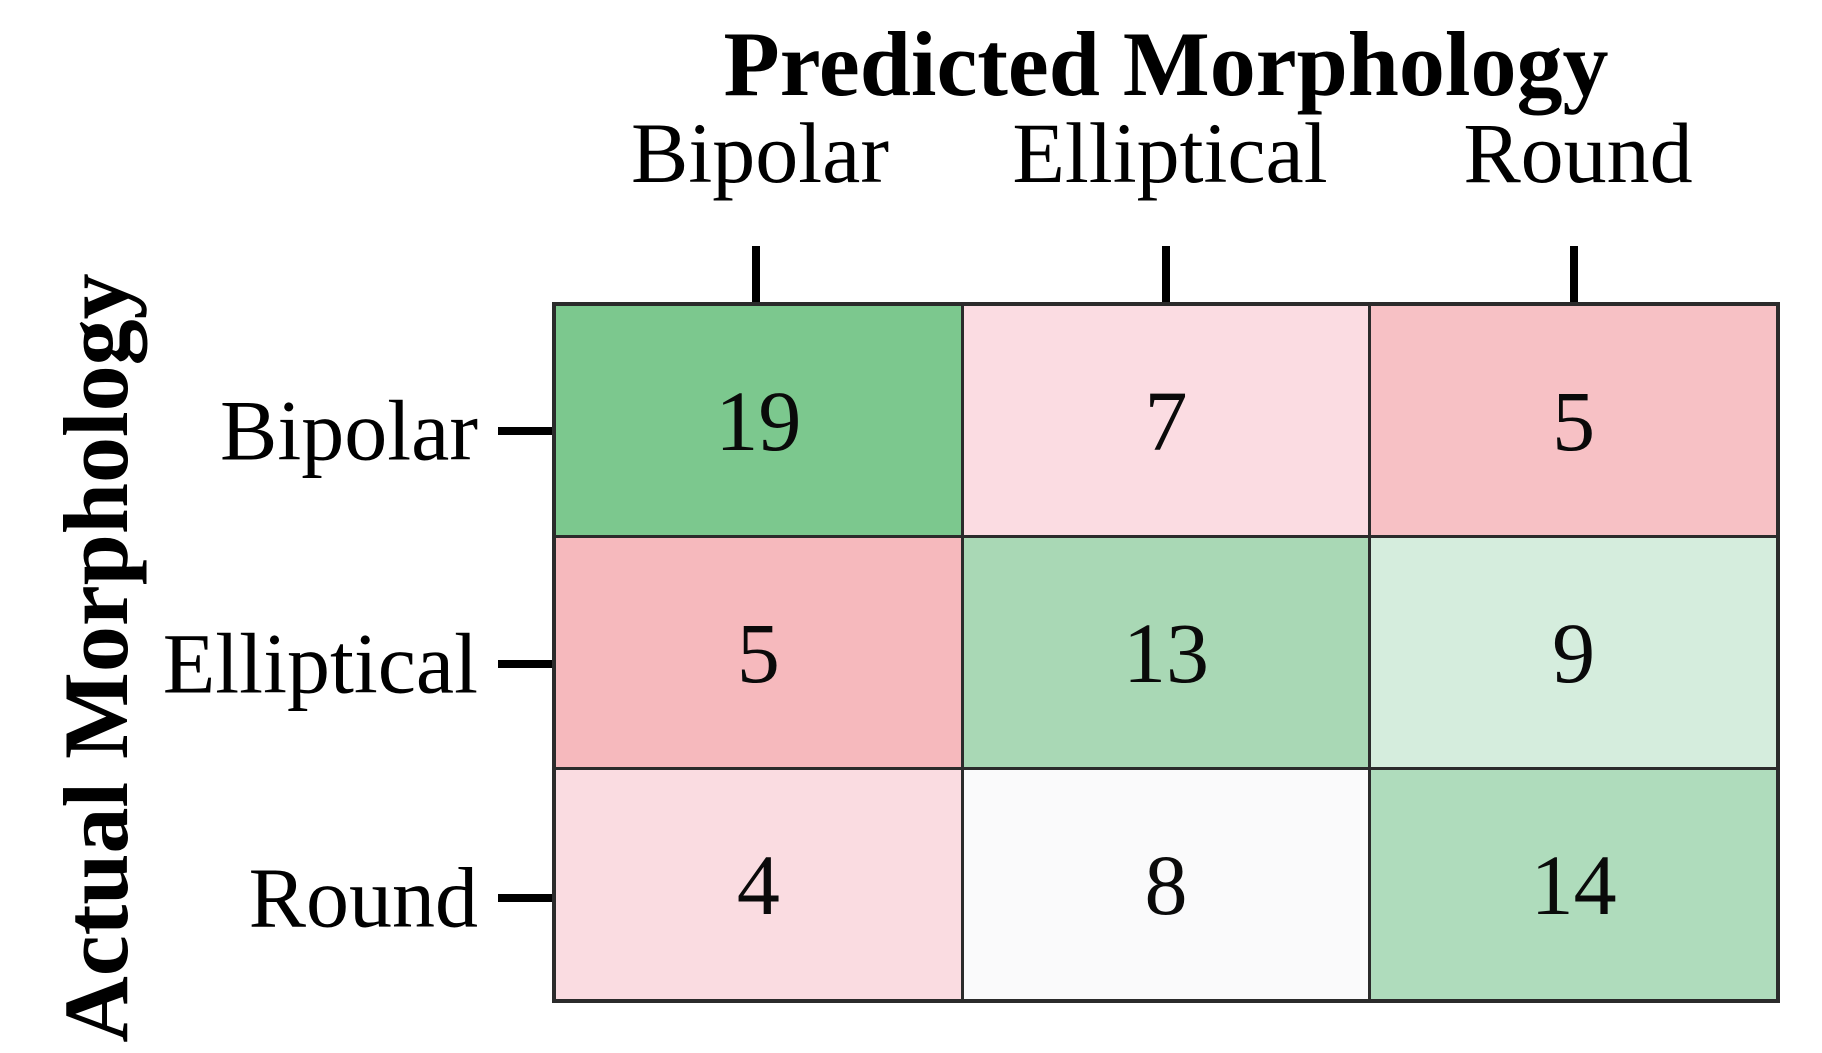  Describe the element at coordinates (760, 153) in the screenshot. I see `x-tick-label-bipolar: Bipolar` at that location.